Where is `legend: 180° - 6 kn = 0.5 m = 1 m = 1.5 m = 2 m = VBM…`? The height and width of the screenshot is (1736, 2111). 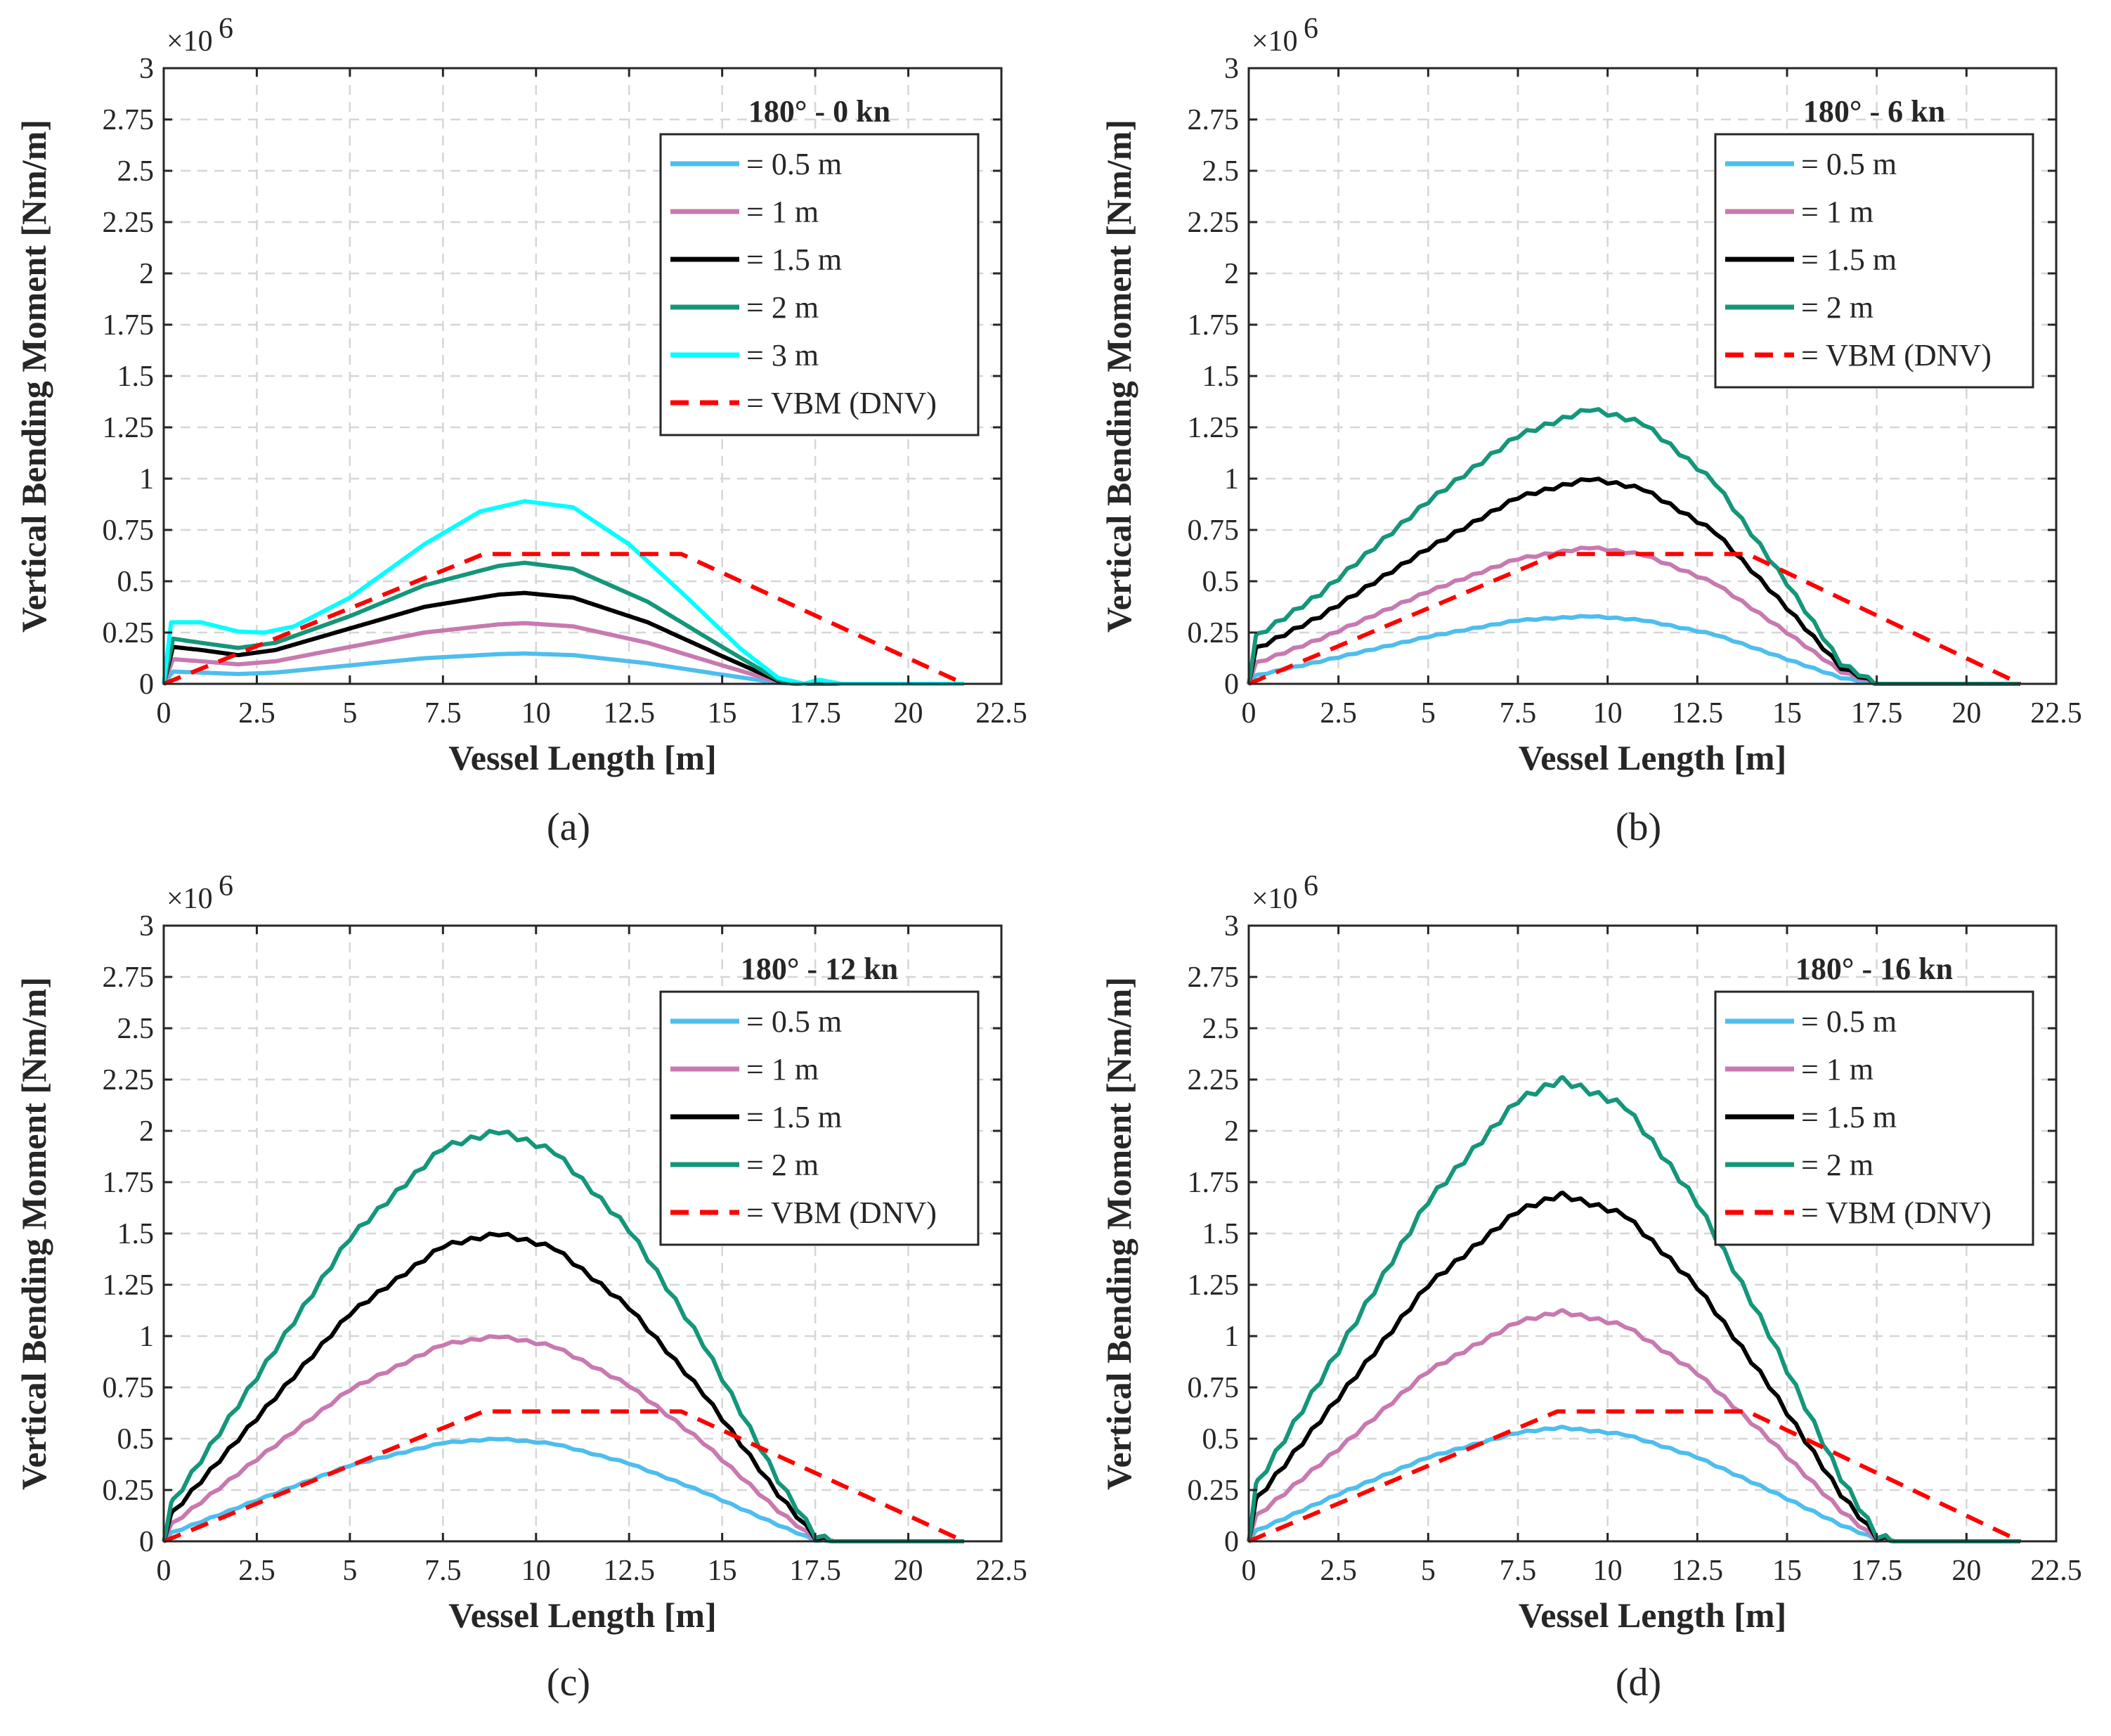
legend: 180° - 6 kn = 0.5 m = 1 m = 1.5 m = 2 m = VBM… is located at coordinates (1874, 242).